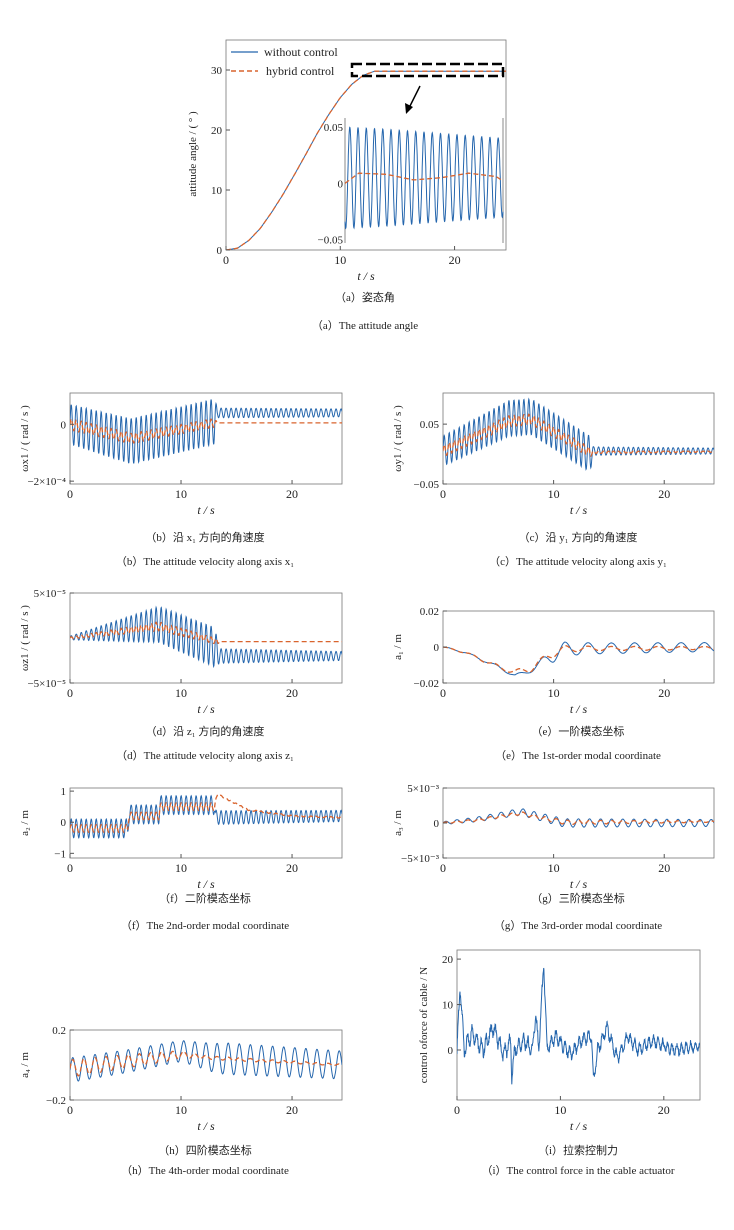  Describe the element at coordinates (365, 298) in the screenshot. I see `caption-cn-a: （a）姿态角` at that location.